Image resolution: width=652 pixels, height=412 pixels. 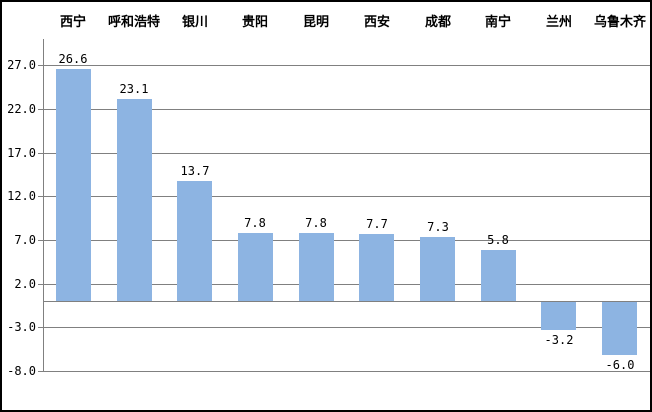 What do you see at coordinates (25, 240) in the screenshot?
I see `y-axis-tick-label: 7.0` at bounding box center [25, 240].